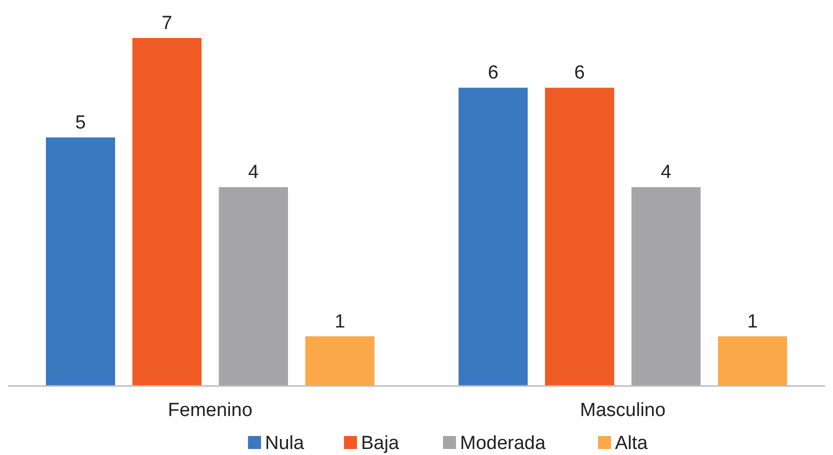 This screenshot has width=833, height=455. Describe the element at coordinates (623, 410) in the screenshot. I see `x-tick-label: Masculino` at that location.